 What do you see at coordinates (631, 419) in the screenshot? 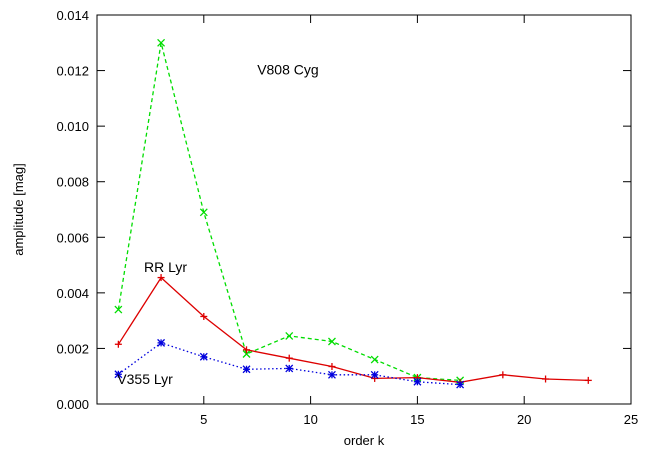
I see `x-tick-label: 25` at bounding box center [631, 419].